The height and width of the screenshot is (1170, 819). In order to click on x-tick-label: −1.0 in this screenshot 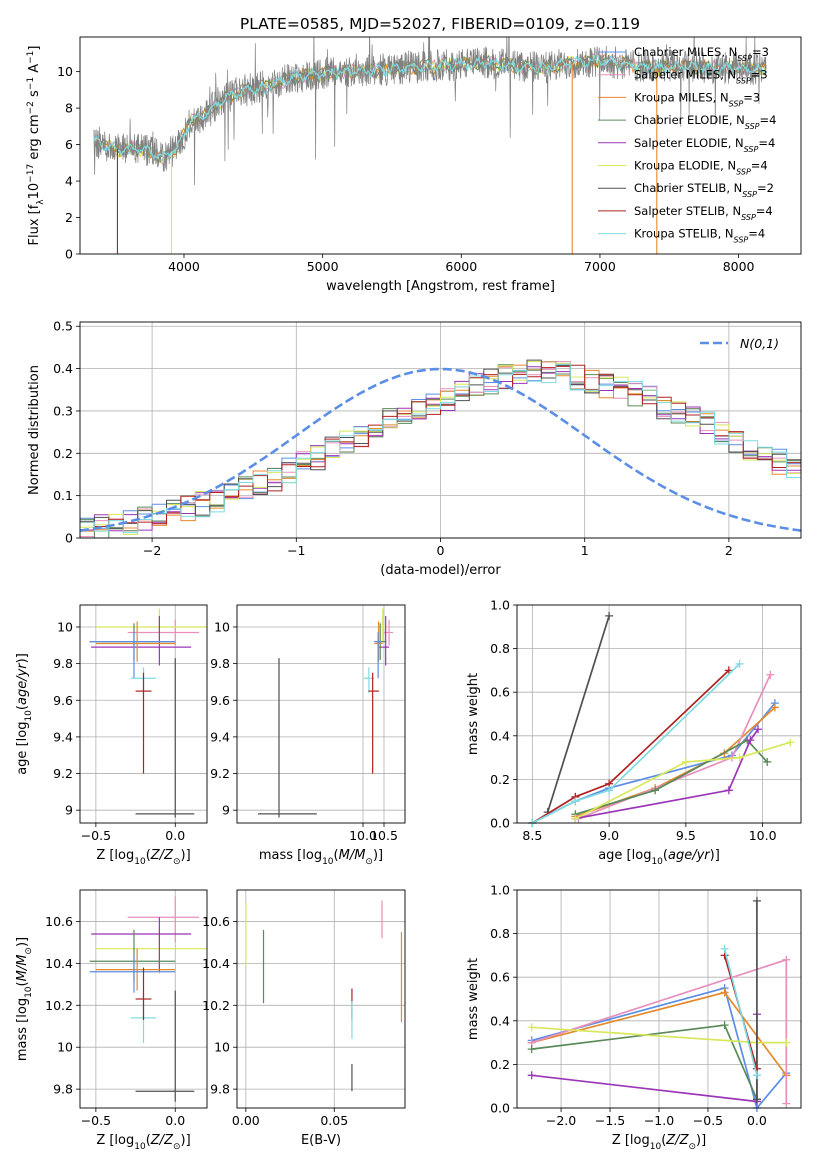, I will do `click(659, 1120)`.